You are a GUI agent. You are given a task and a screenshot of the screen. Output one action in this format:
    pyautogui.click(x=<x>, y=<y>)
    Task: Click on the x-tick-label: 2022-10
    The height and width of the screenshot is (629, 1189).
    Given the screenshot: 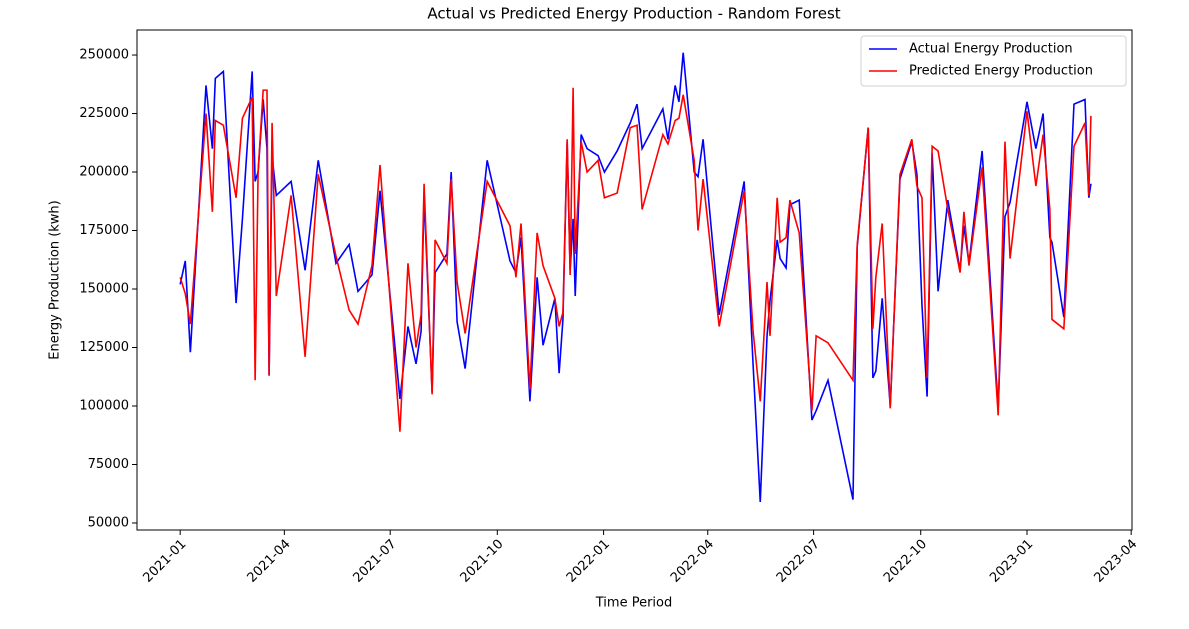 What is the action you would take?
    pyautogui.click(x=905, y=561)
    